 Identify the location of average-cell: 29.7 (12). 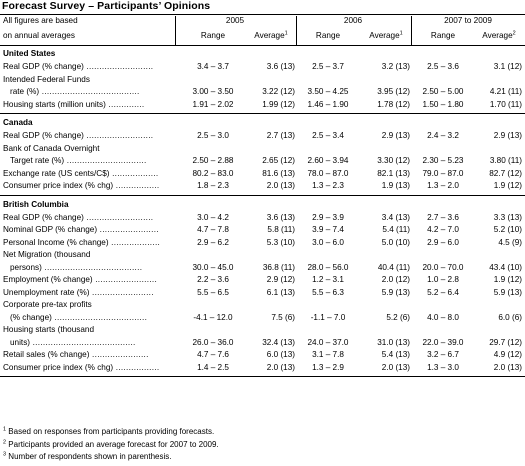
(505, 342).